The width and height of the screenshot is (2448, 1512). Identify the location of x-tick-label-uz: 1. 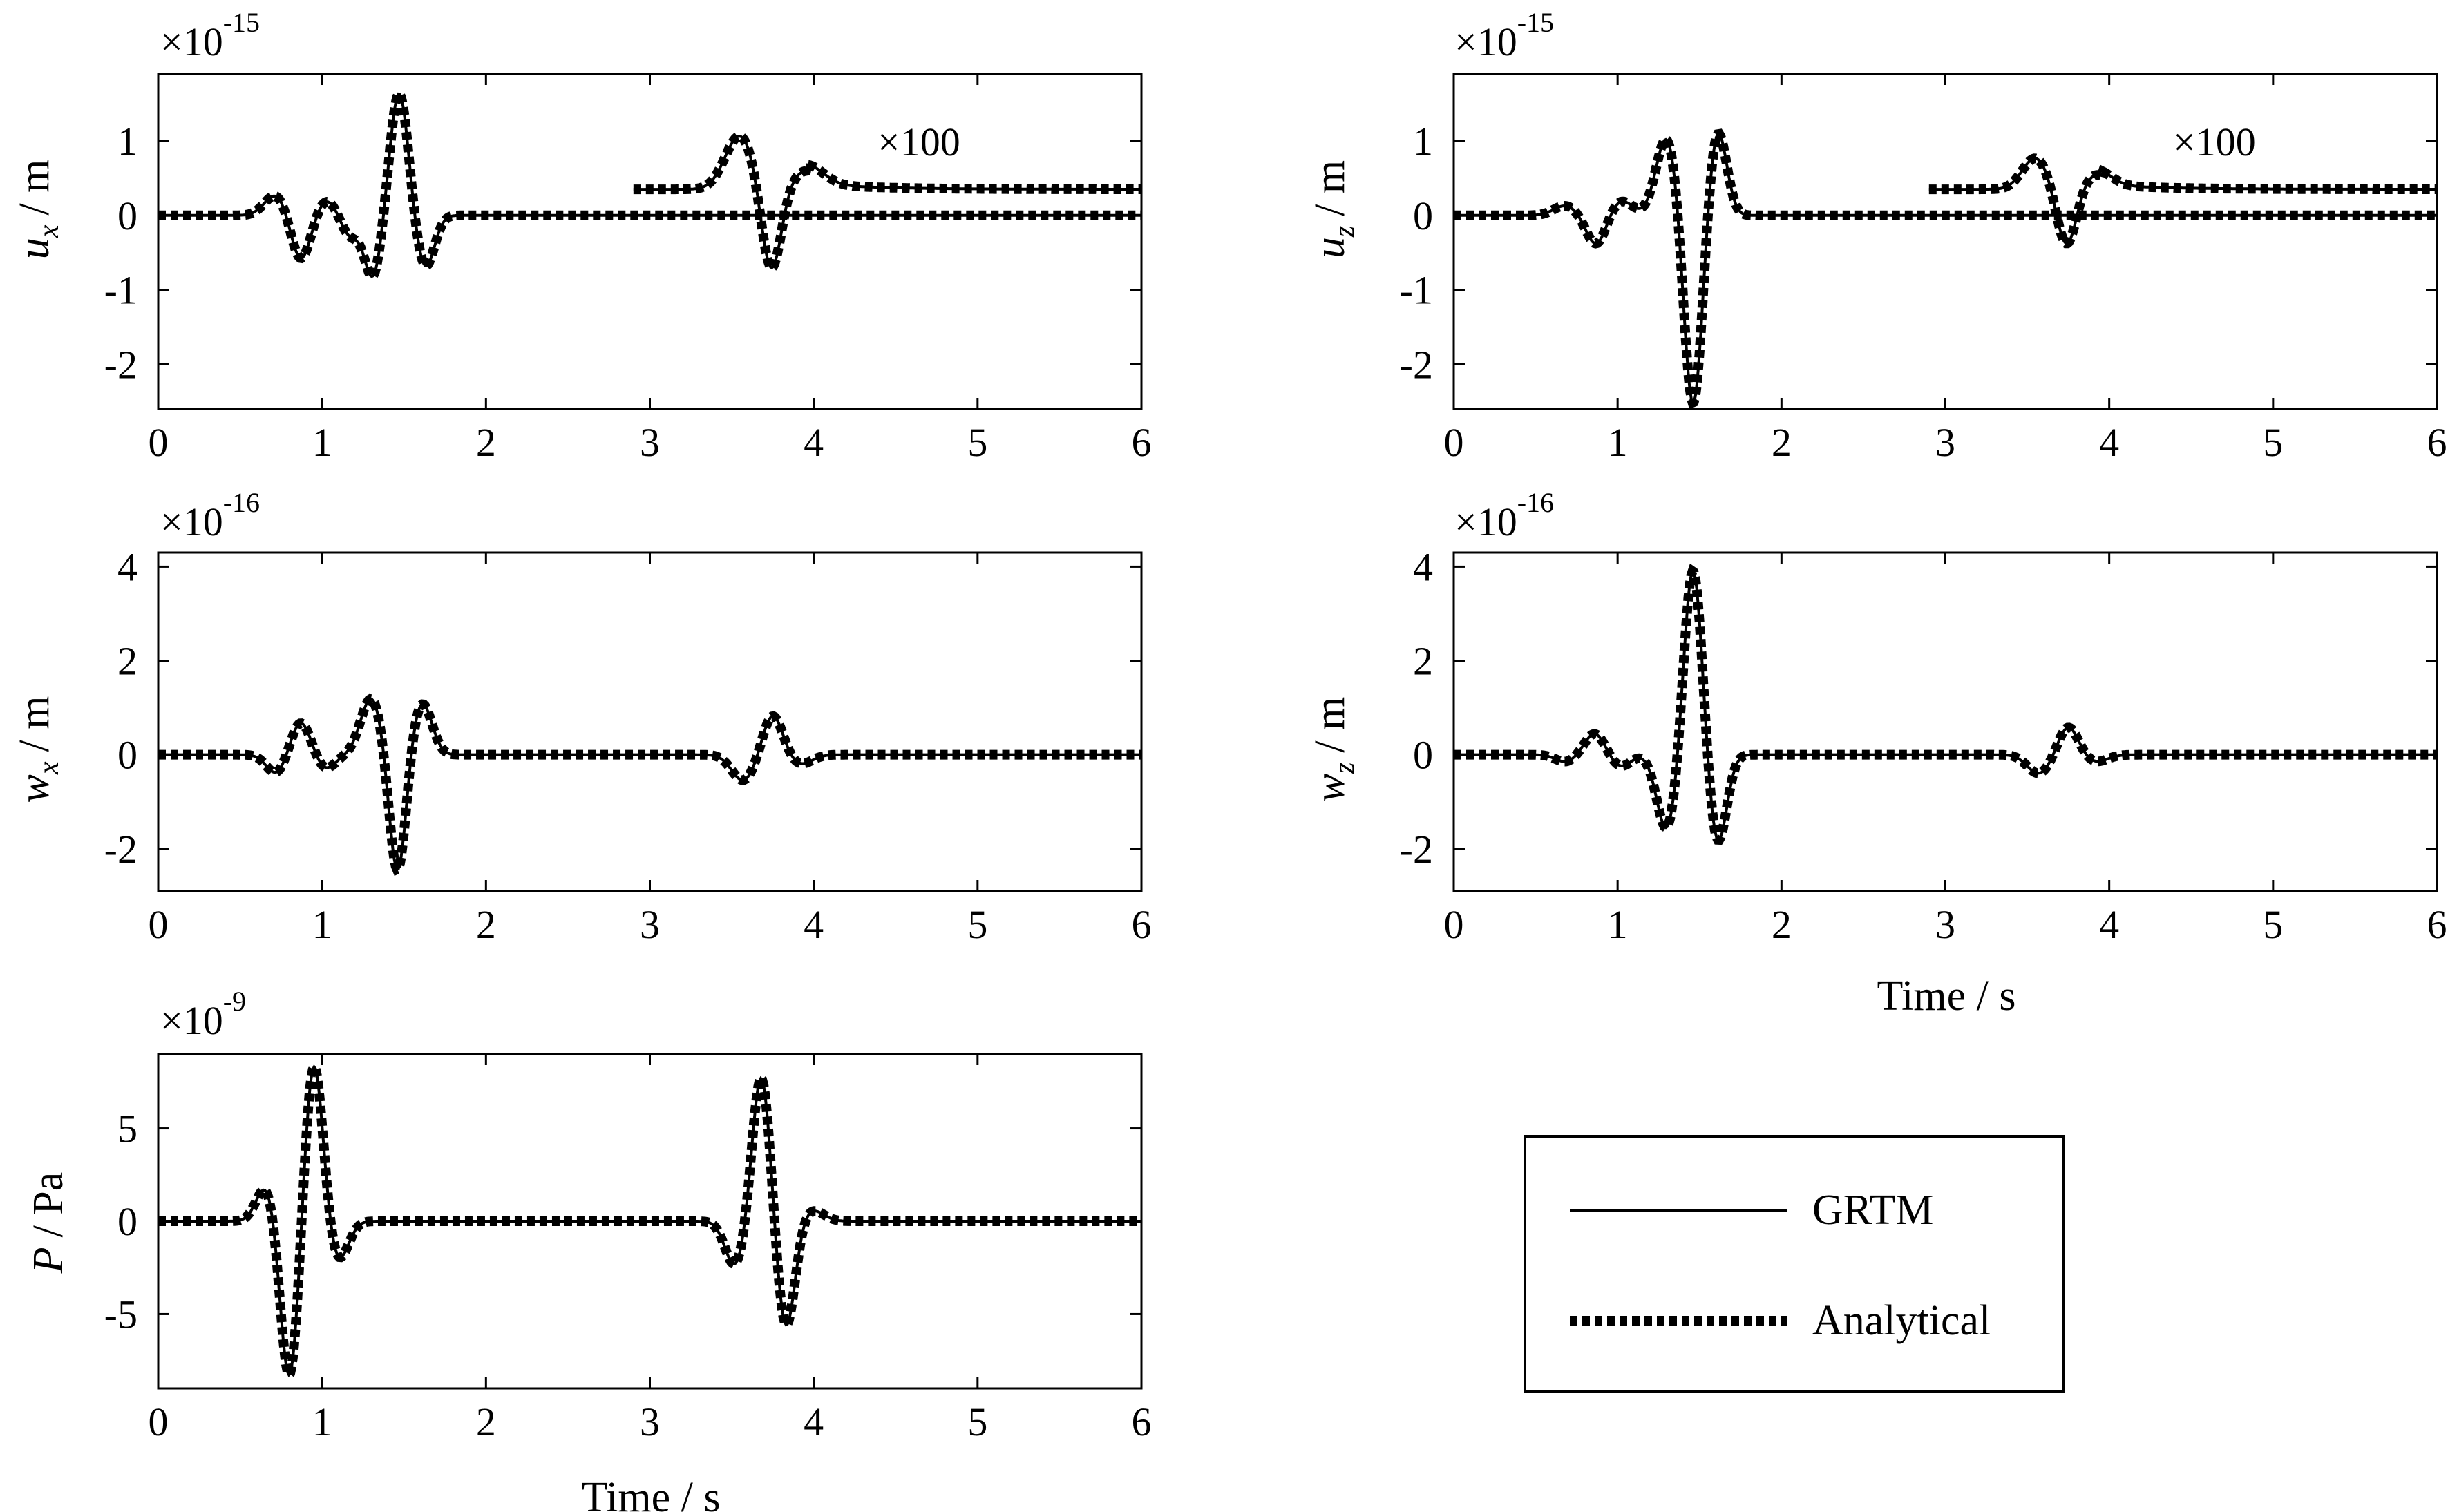
(1618, 442).